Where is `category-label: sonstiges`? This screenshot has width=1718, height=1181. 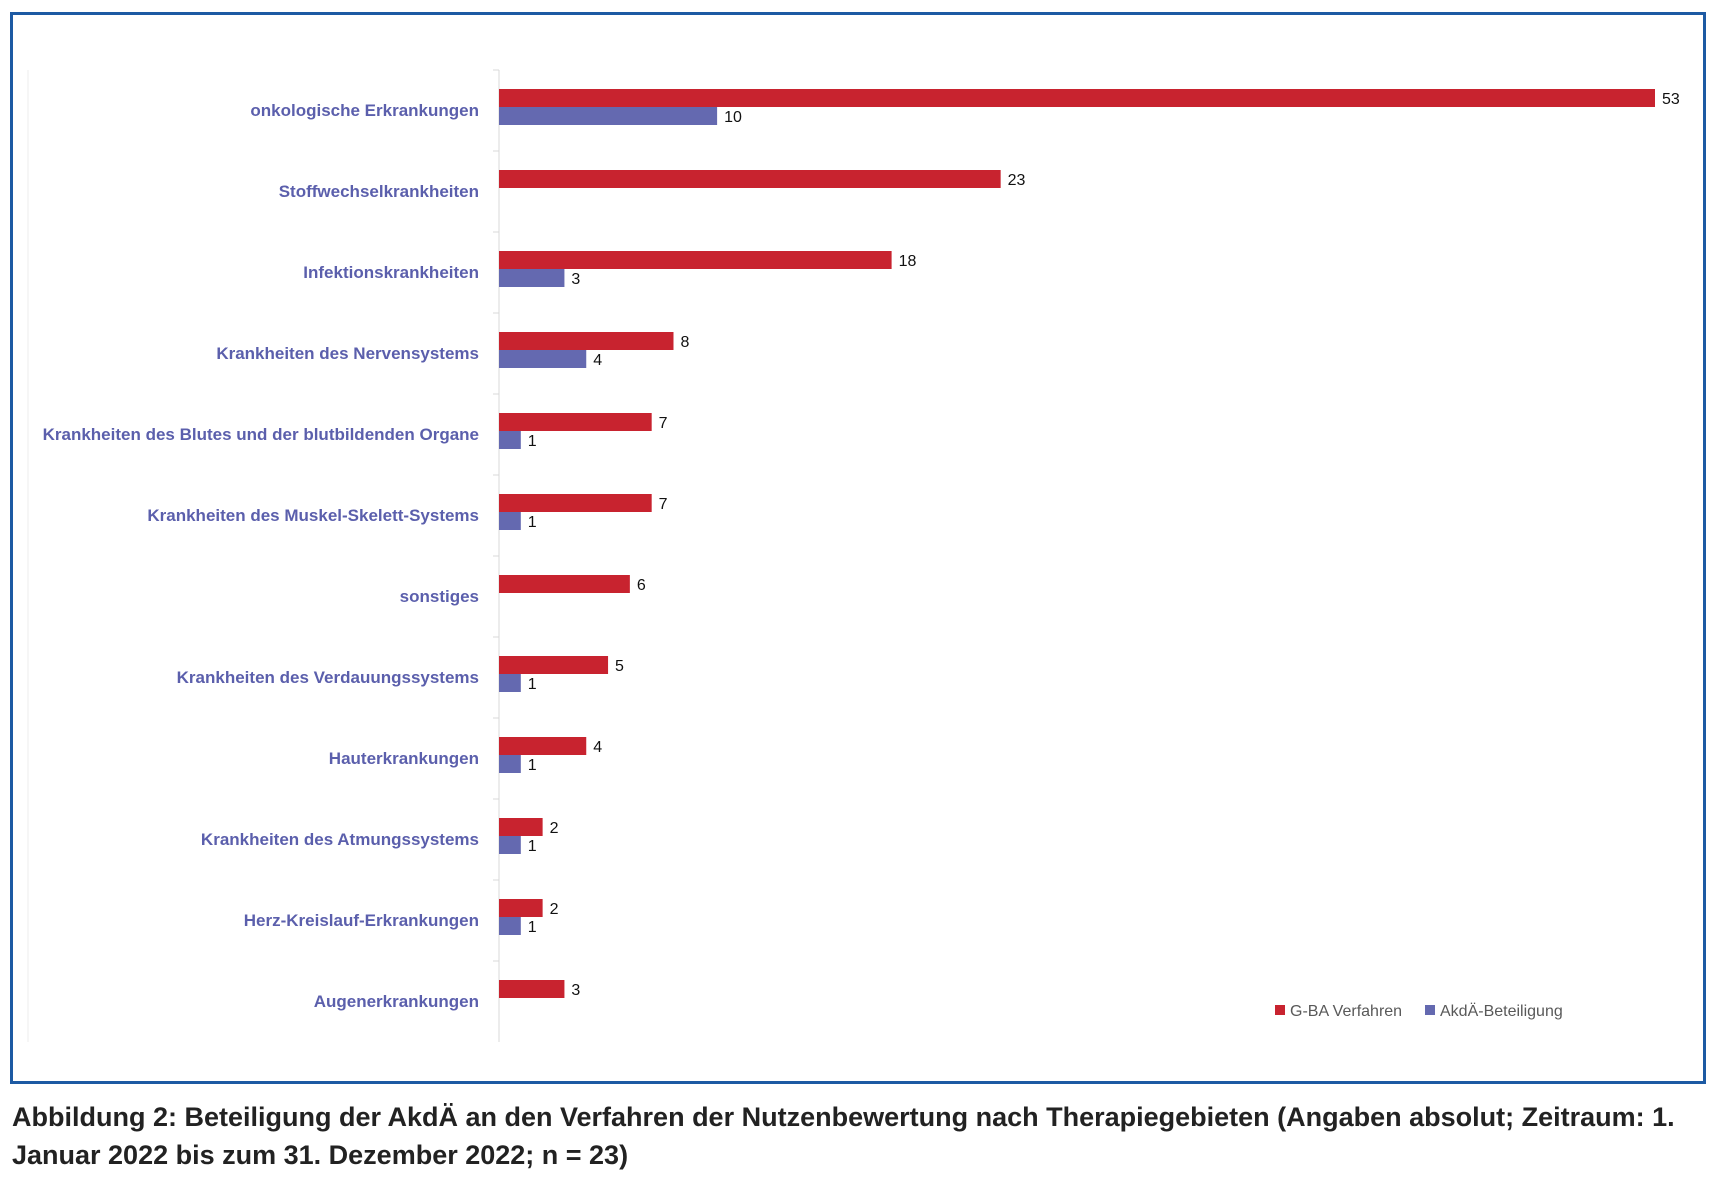 category-label: sonstiges is located at coordinates (439, 596).